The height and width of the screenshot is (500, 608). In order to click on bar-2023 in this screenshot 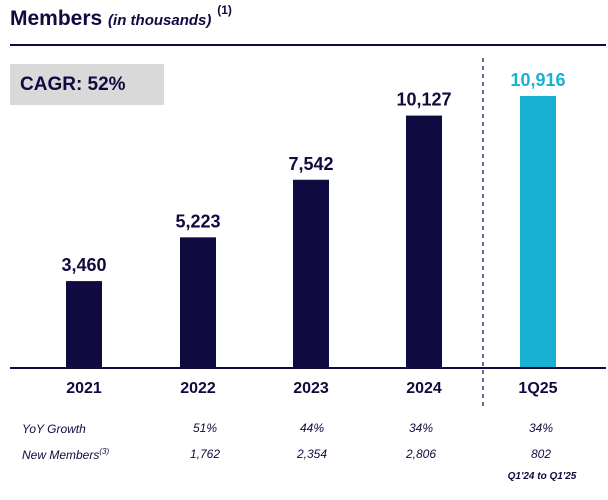, I will do `click(311, 273)`.